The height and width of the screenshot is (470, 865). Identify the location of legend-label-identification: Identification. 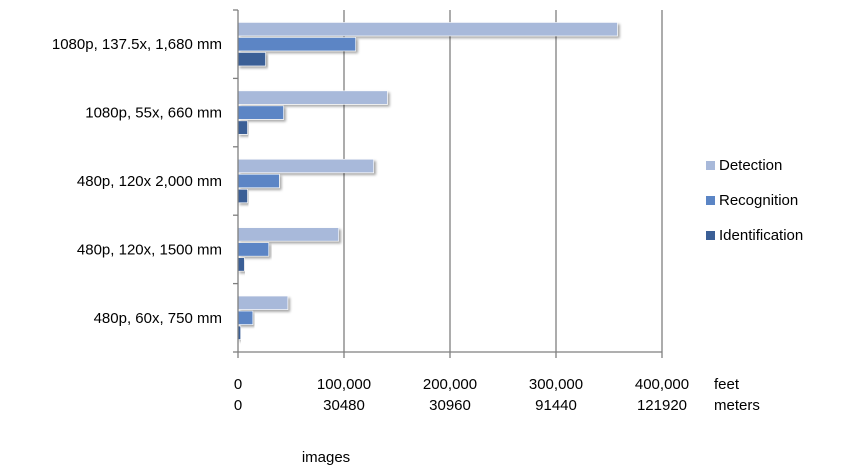
(761, 235).